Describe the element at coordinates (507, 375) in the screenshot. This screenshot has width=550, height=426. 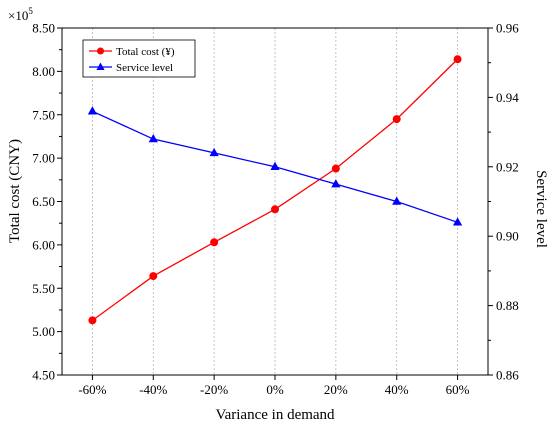
I see `y-tick-label-right: 0.86` at that location.